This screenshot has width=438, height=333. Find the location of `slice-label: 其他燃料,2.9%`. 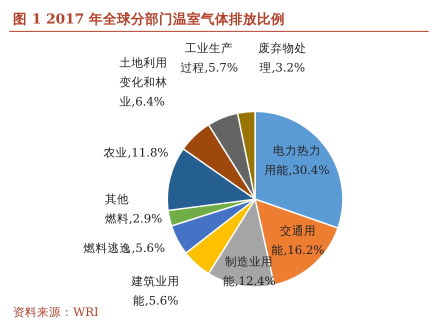

slice-label: 其他燃料,2.9% is located at coordinates (133, 209).